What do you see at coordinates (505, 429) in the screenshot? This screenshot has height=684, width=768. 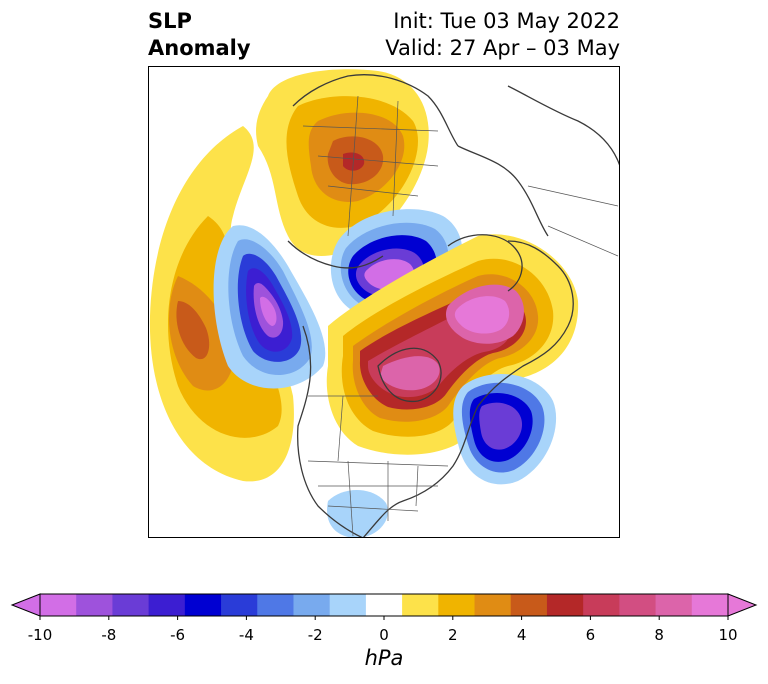 I see `negative-anomaly-northwest-atlantic` at bounding box center [505, 429].